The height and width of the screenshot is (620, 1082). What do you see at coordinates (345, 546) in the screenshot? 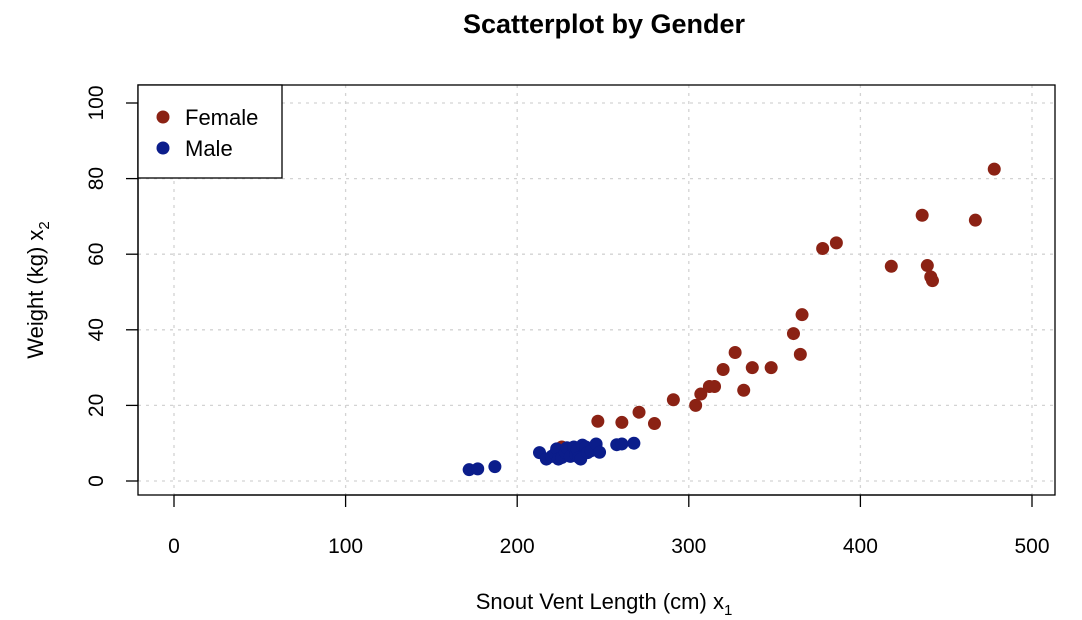
I see `x-tick-label: 100` at bounding box center [345, 546].